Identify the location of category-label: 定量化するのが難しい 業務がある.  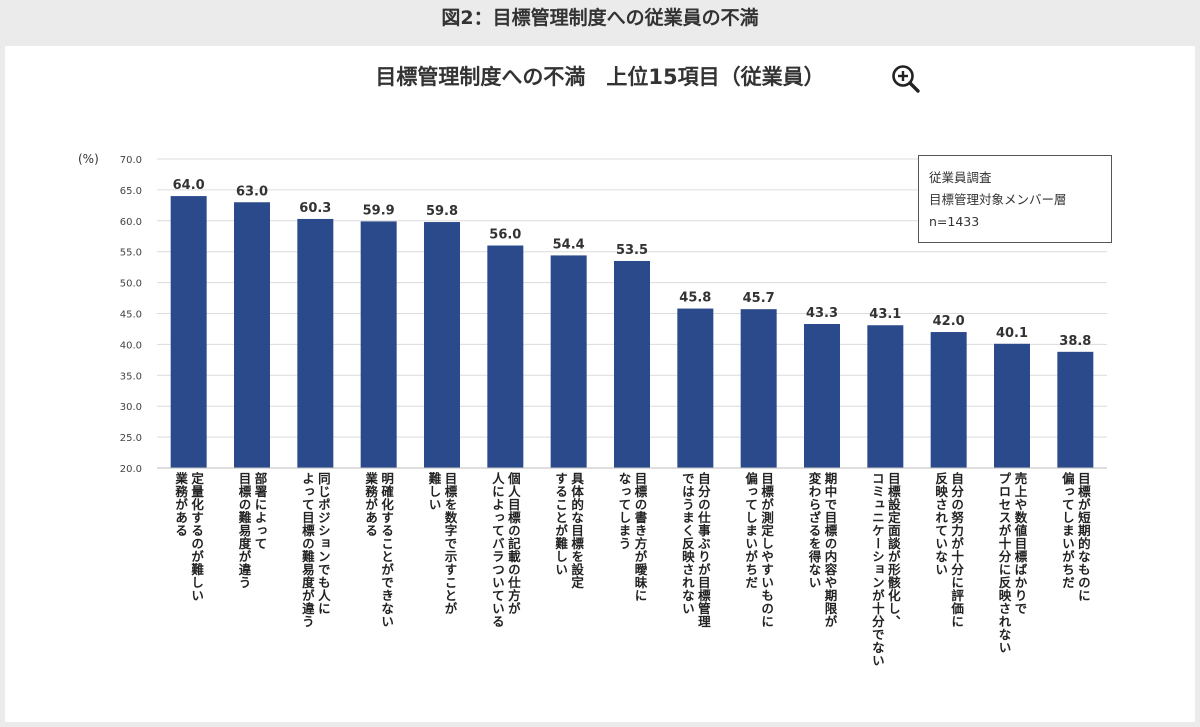
(189, 597).